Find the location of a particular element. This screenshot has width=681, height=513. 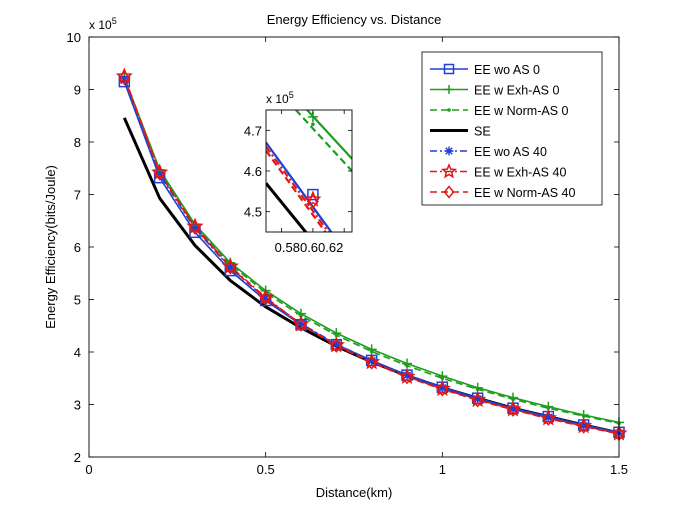

y-tick-label: 5 is located at coordinates (77, 300).